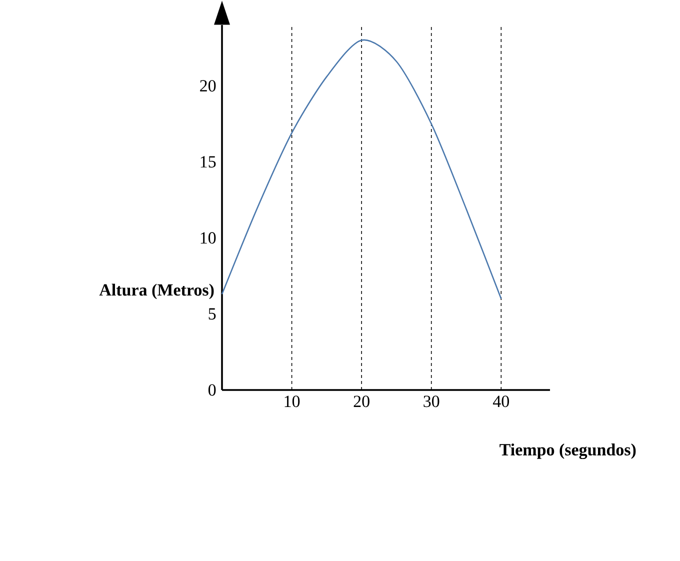 The width and height of the screenshot is (680, 561). Describe the element at coordinates (212, 314) in the screenshot. I see `y-tick-label: 5` at that location.